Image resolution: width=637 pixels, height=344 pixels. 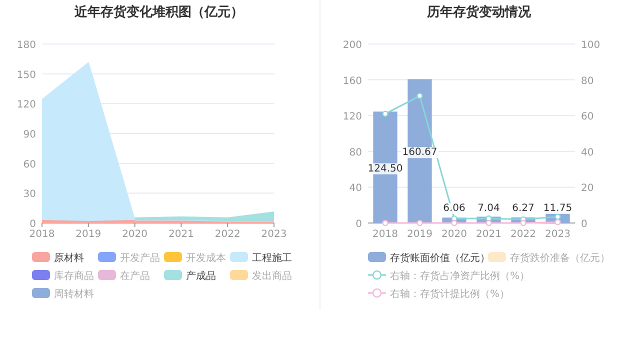 I want to click on legend-label: 原材料, so click(x=69, y=258).